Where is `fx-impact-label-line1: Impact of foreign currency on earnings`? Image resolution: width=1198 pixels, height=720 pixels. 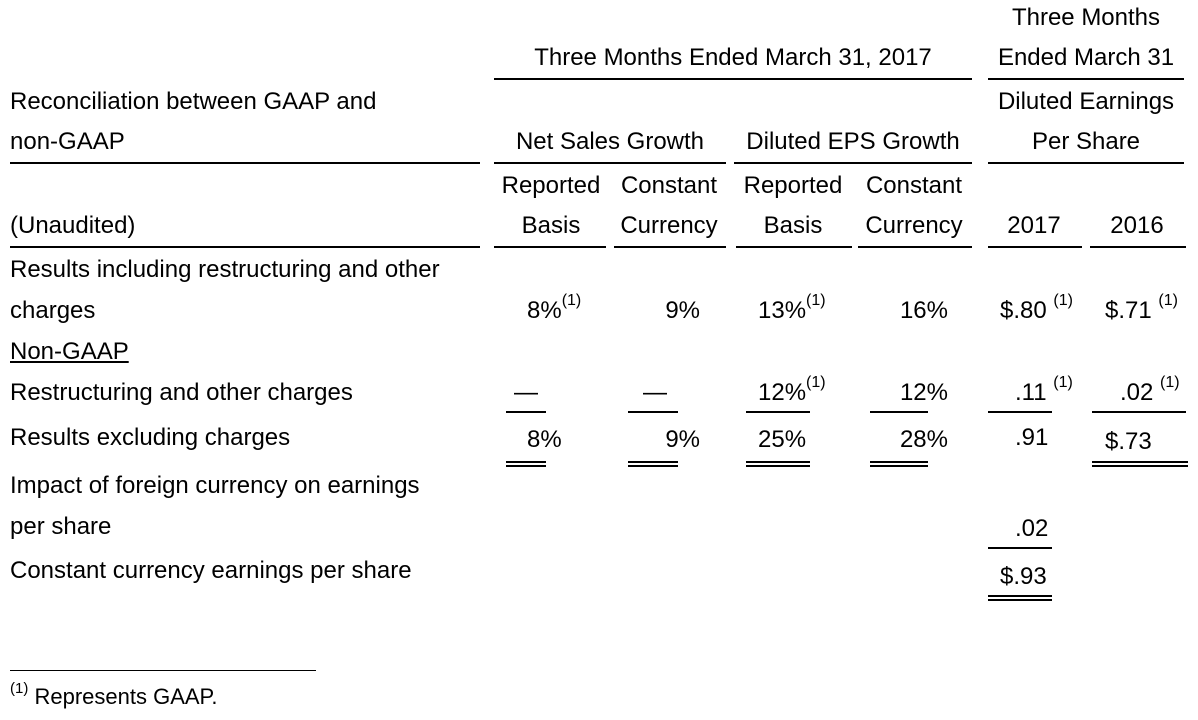
fx-impact-label-line1: Impact of foreign currency on earnings is located at coordinates (215, 485).